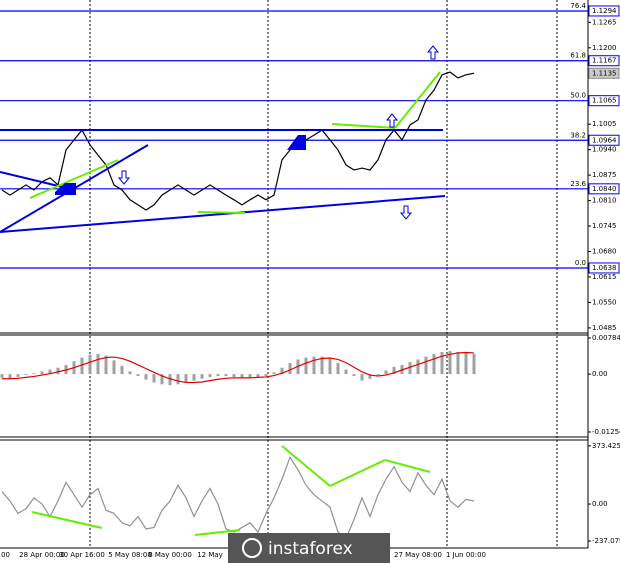  Describe the element at coordinates (604, 48) in the screenshot. I see `y-tick-label: 1.1200` at that location.